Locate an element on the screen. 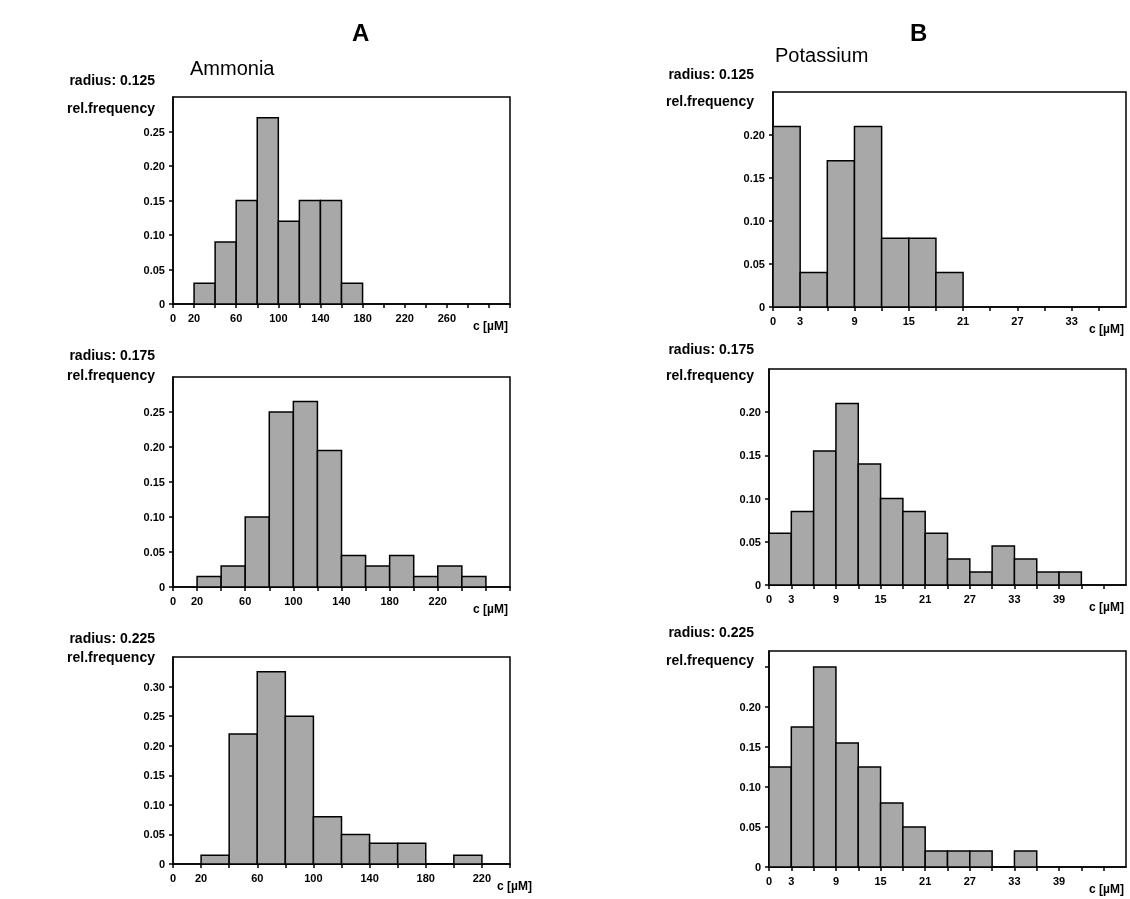 This screenshot has height=899, width=1130. text: A is located at coordinates (360, 32).